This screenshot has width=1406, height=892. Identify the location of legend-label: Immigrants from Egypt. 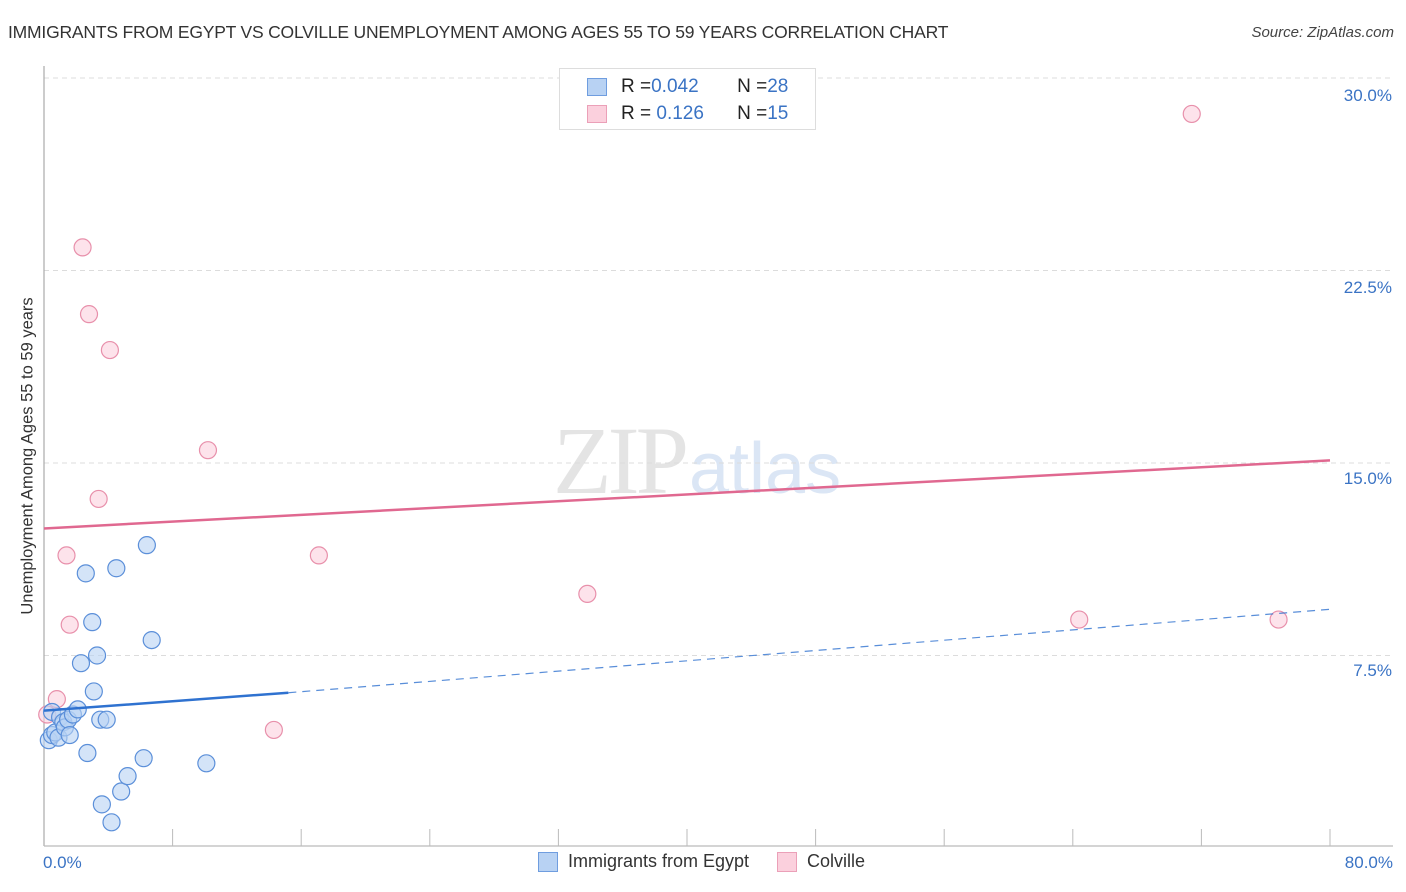
(659, 861).